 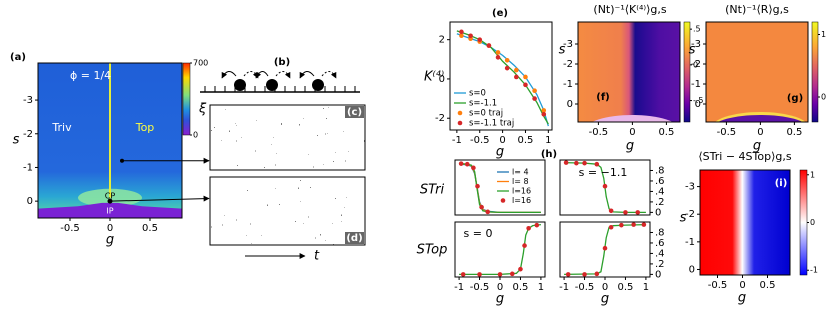 I want to click on panel-label: (a), so click(x=18, y=57).